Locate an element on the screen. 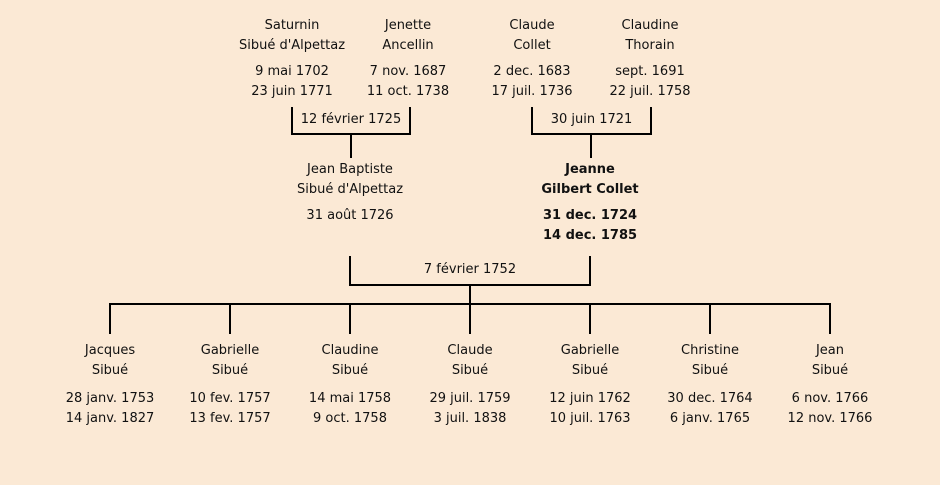 Image resolution: width=940 pixels, height=485 pixels. death-date: 3 juil. 1838 is located at coordinates (470, 418).